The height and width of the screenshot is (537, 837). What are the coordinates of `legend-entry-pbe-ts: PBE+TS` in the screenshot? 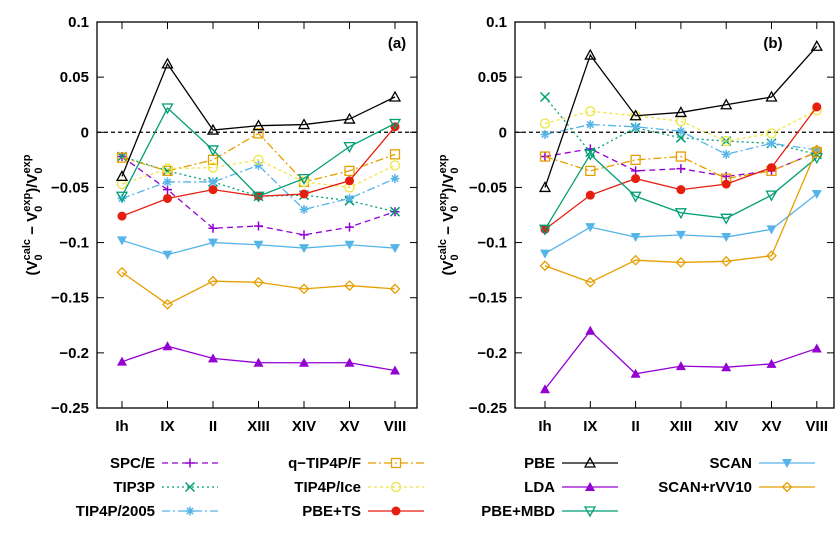 It's located at (363, 511).